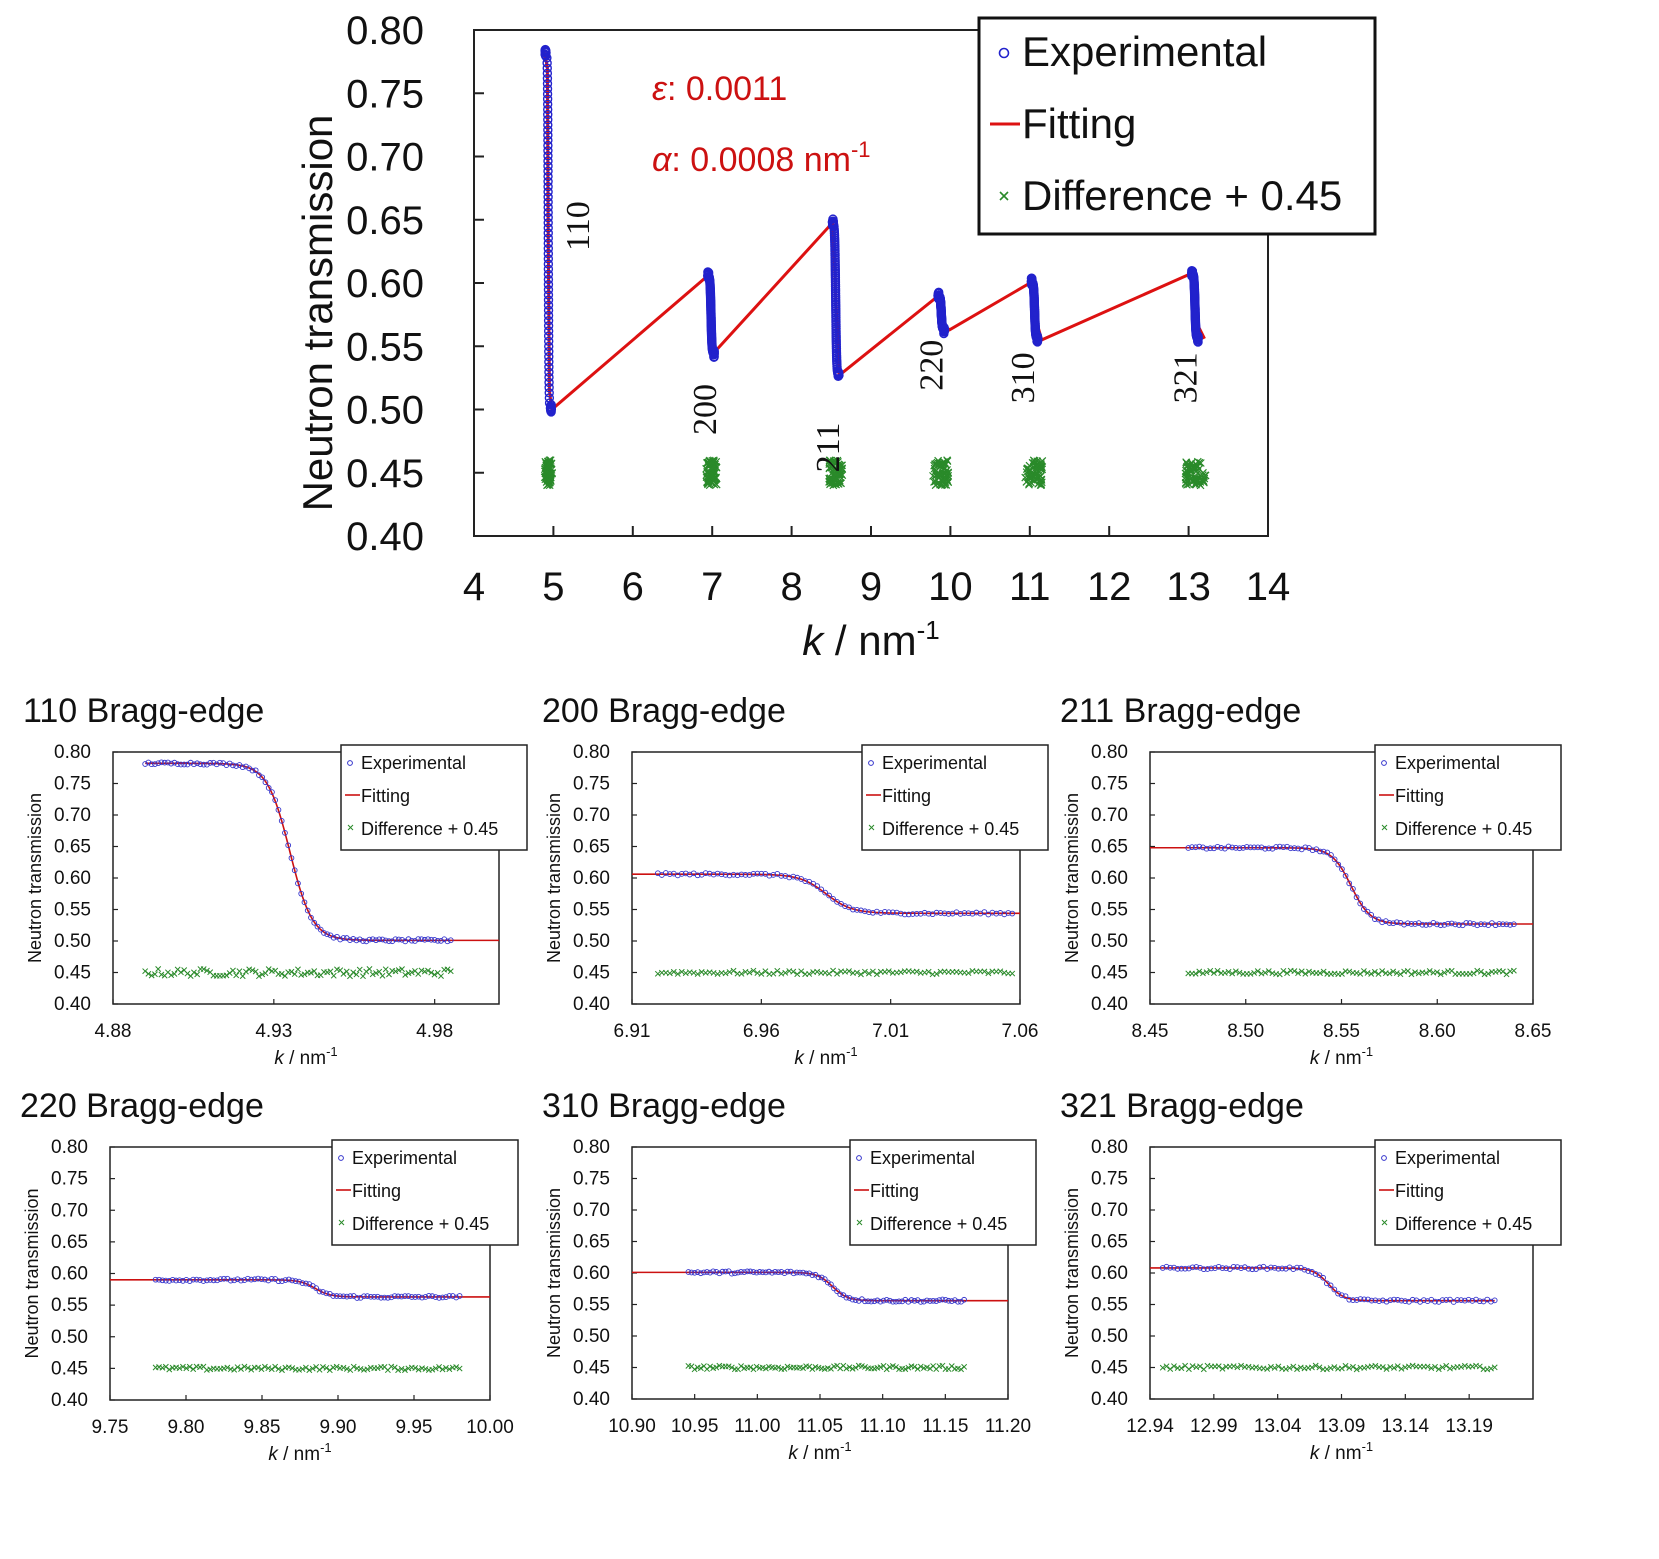 Image resolution: width=1659 pixels, height=1559 pixels. What do you see at coordinates (1109, 973) in the screenshot?
I see `y-tick-label: 0.45` at bounding box center [1109, 973].